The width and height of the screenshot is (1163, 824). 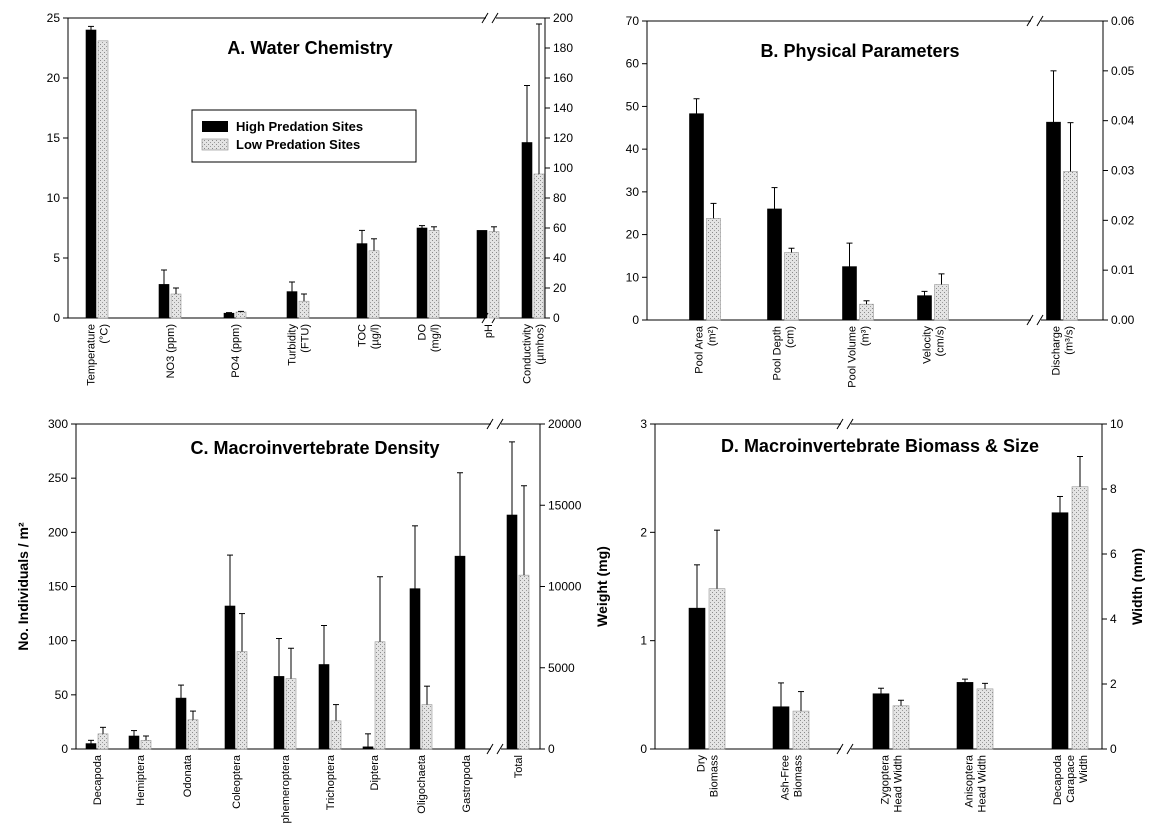 I want to click on category-label: Turbidity, so click(x=293, y=345).